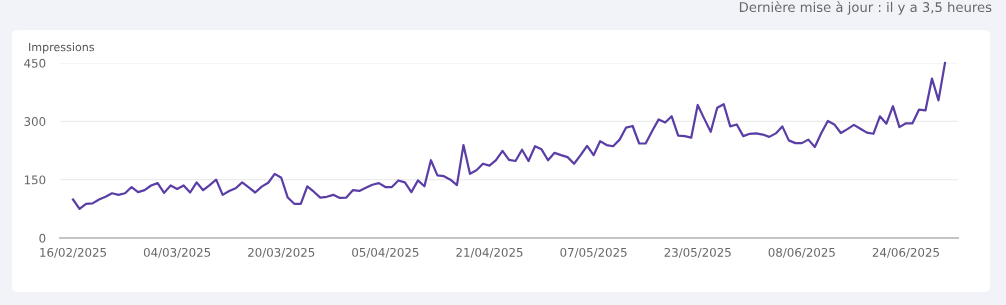  I want to click on x-tick-label: 05/04/2025, so click(385, 252).